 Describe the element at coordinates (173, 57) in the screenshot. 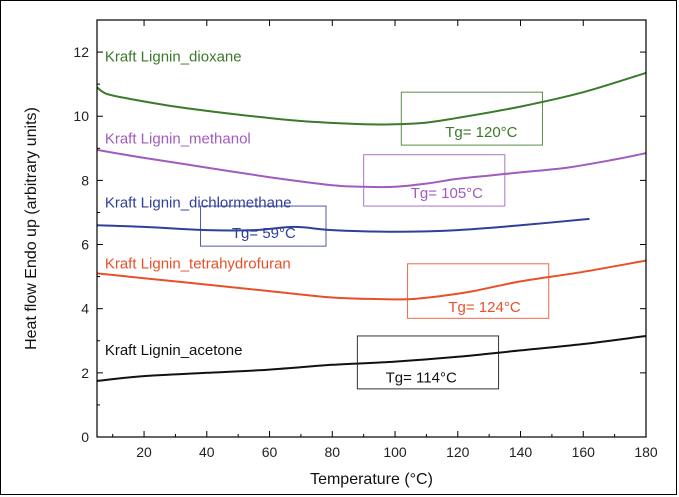

I see `series-name-label: Kraft Lignin_dioxane` at that location.